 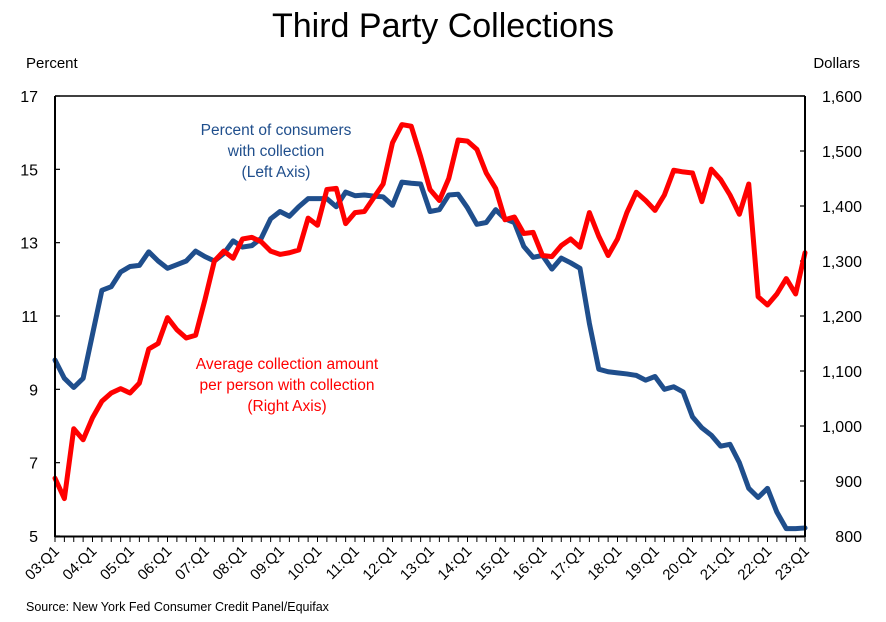 What do you see at coordinates (842, 262) in the screenshot?
I see `right-tick-label: 1,300` at bounding box center [842, 262].